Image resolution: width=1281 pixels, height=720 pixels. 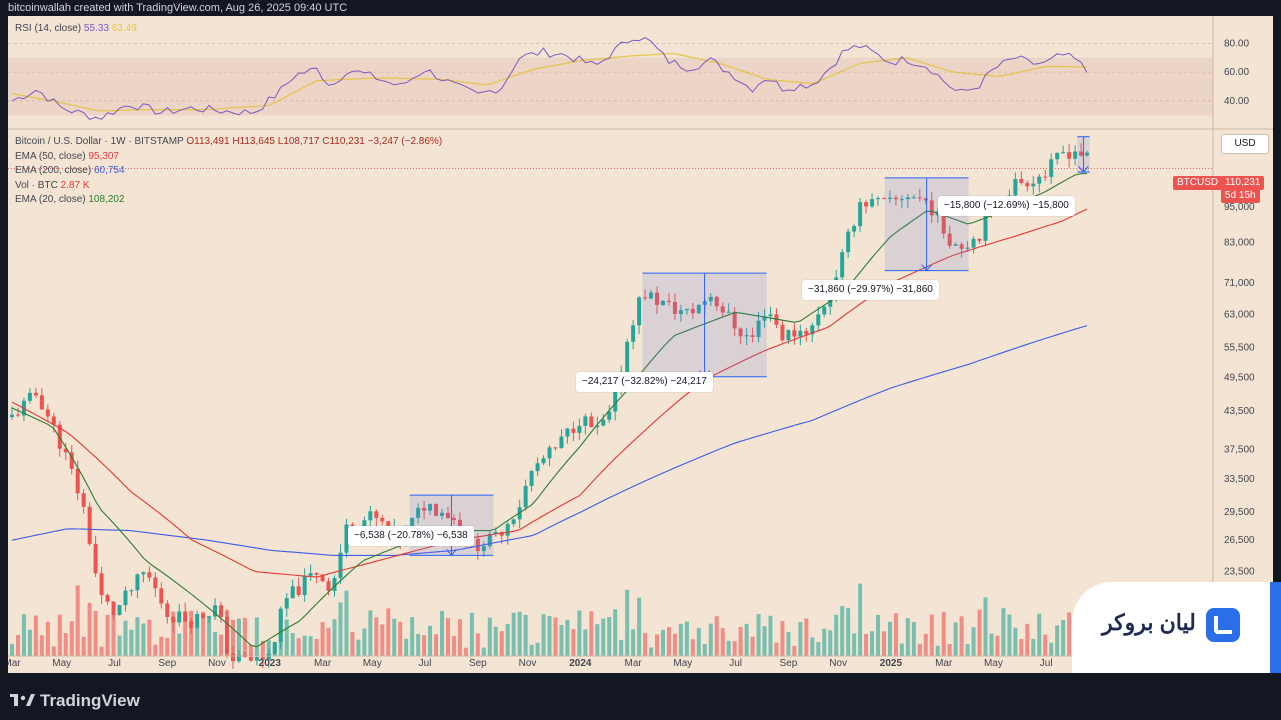 What do you see at coordinates (411, 536) in the screenshot?
I see `drawdown-label-1: −6,538 (−20.78%) −6,538` at bounding box center [411, 536].